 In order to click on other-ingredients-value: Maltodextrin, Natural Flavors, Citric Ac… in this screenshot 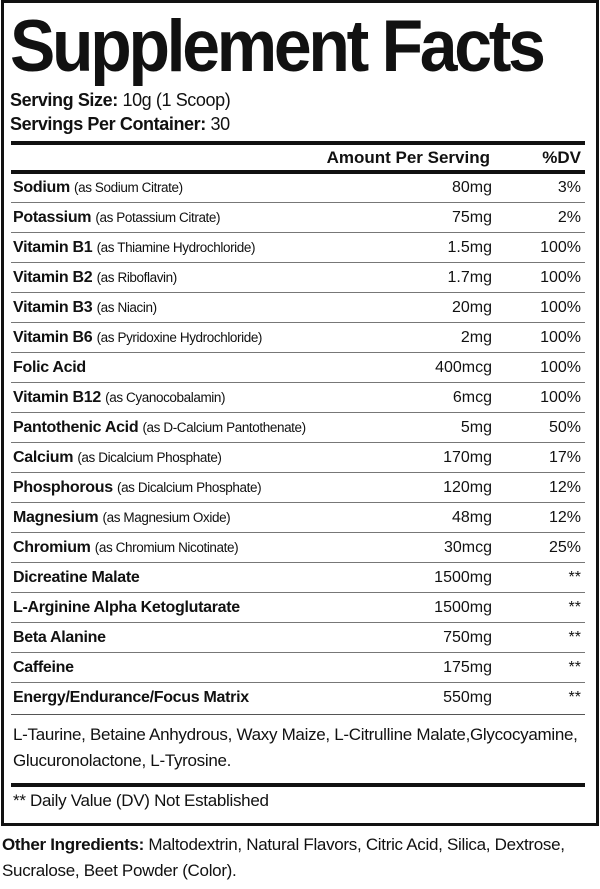, I will do `click(283, 857)`.